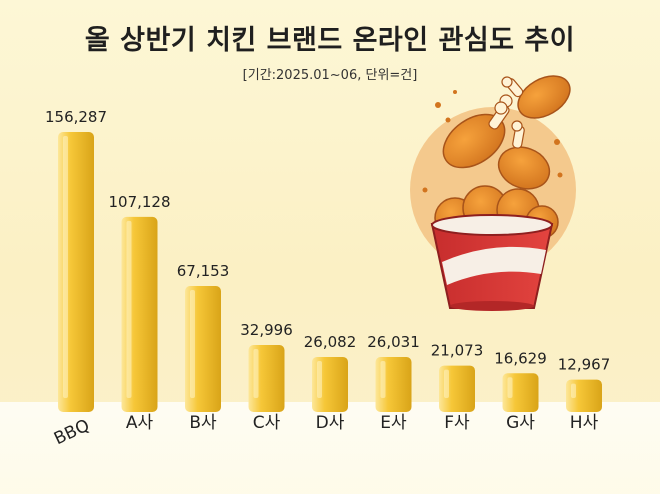 This screenshot has width=660, height=494. I want to click on category-label: C사, so click(267, 423).